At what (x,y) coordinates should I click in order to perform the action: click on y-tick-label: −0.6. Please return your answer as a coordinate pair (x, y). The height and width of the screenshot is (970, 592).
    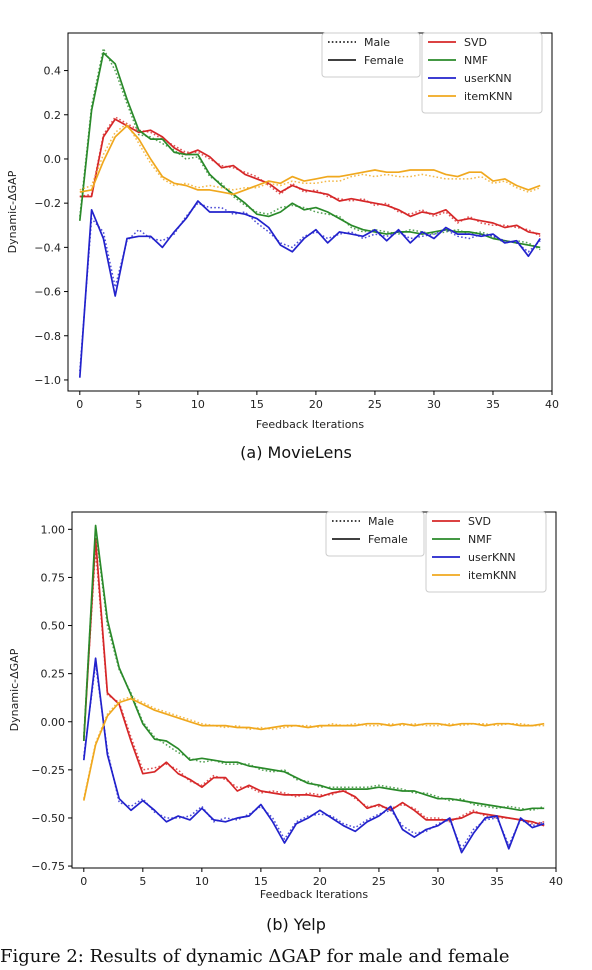
    Looking at the image, I should click on (47, 292).